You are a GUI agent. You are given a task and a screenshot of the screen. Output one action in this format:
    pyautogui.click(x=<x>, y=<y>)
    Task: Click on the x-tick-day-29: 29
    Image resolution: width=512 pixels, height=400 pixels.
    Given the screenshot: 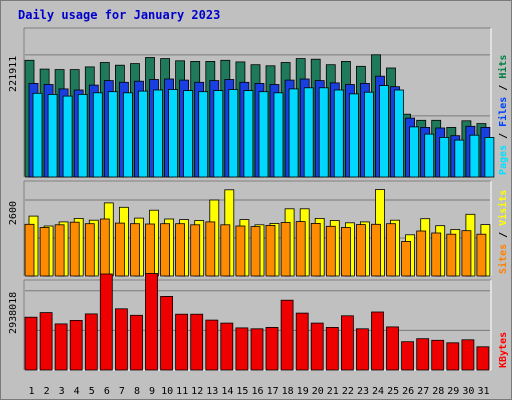 What is the action you would take?
    pyautogui.click(x=453, y=391)
    